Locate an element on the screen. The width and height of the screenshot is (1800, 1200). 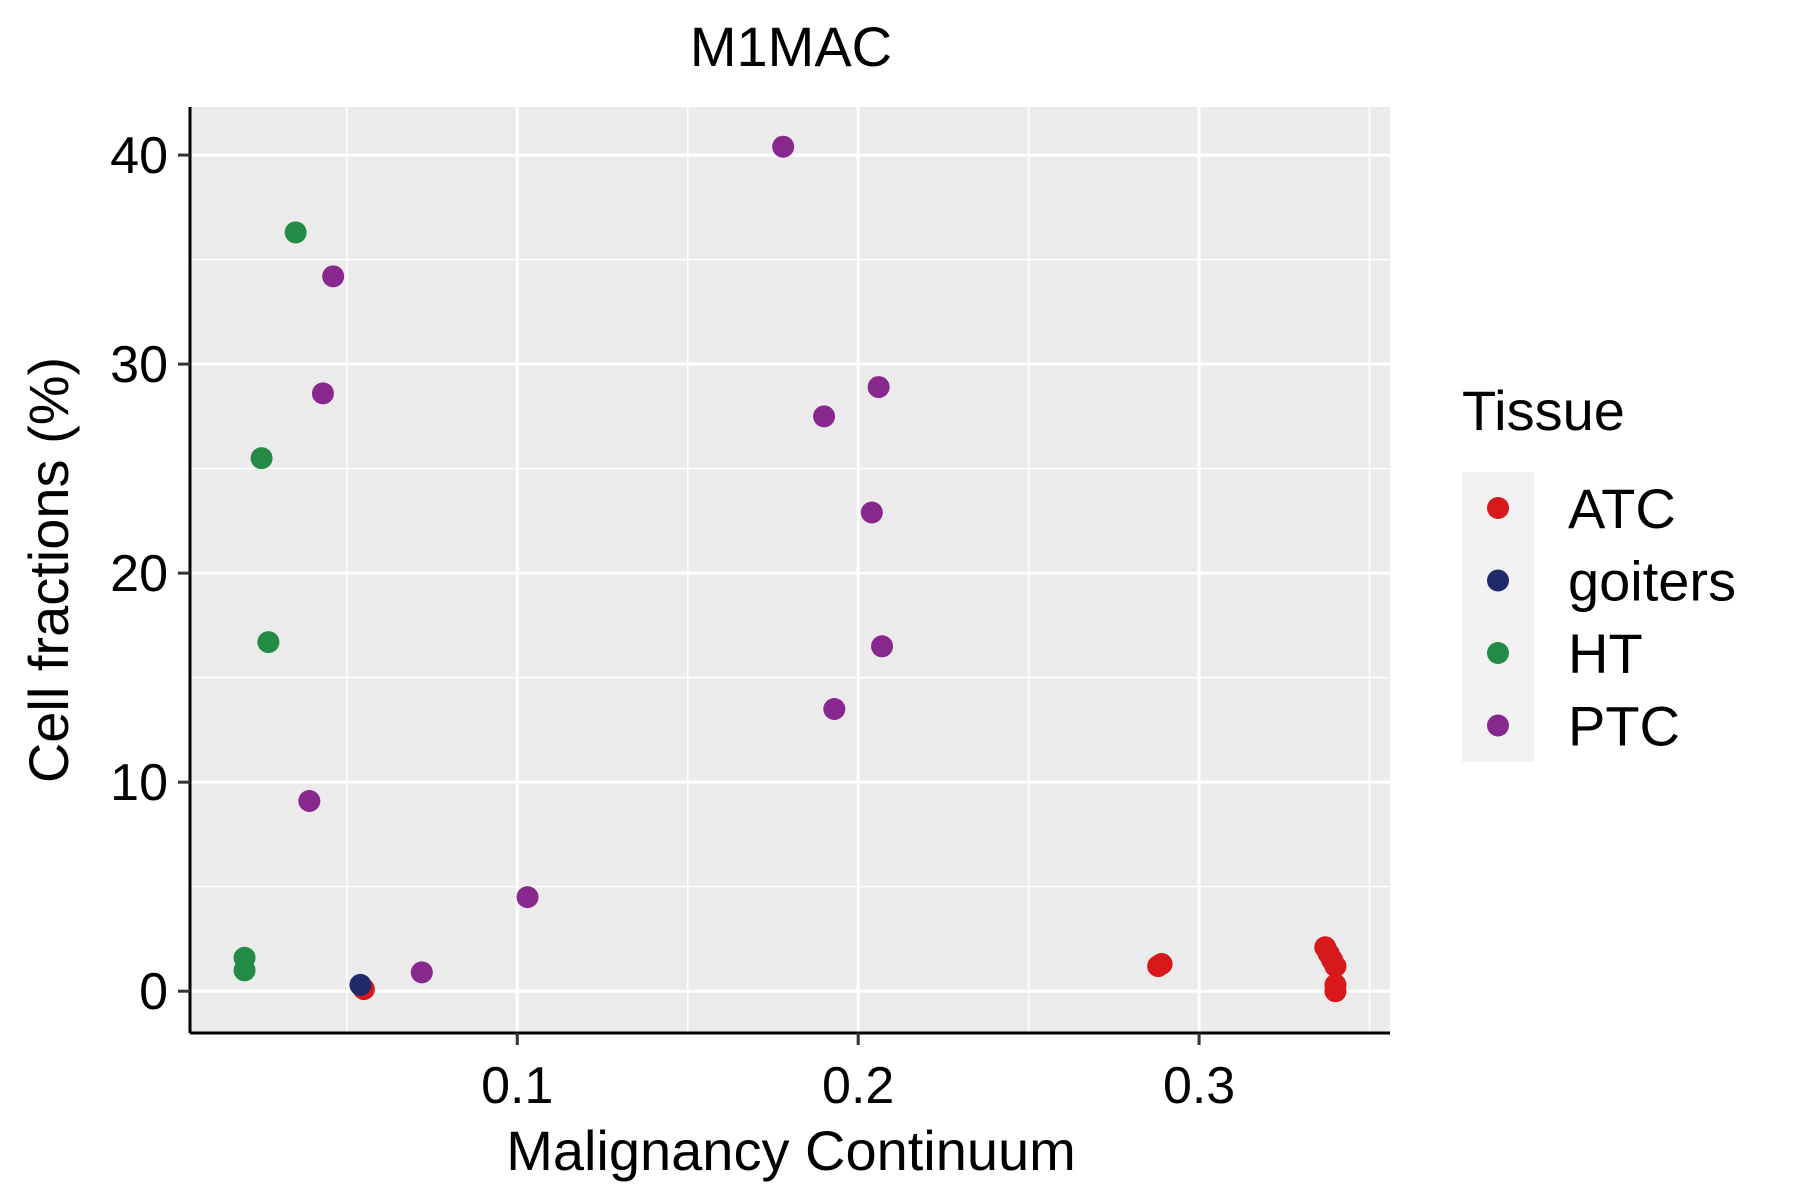
legend-keys-background is located at coordinates (1498, 617).